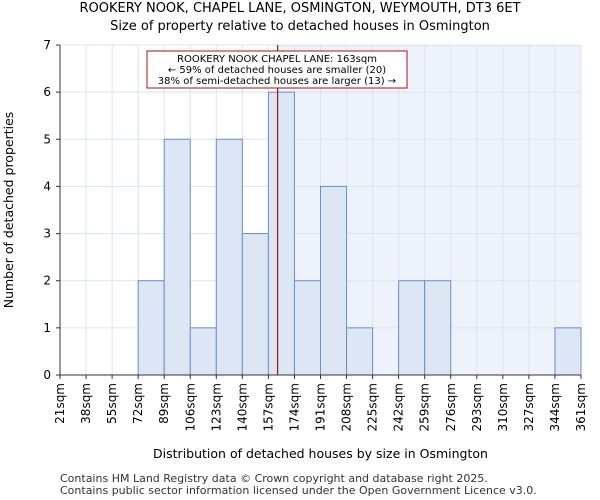 The image size is (600, 500). Describe the element at coordinates (47, 234) in the screenshot. I see `y-tick-label: 3` at that location.